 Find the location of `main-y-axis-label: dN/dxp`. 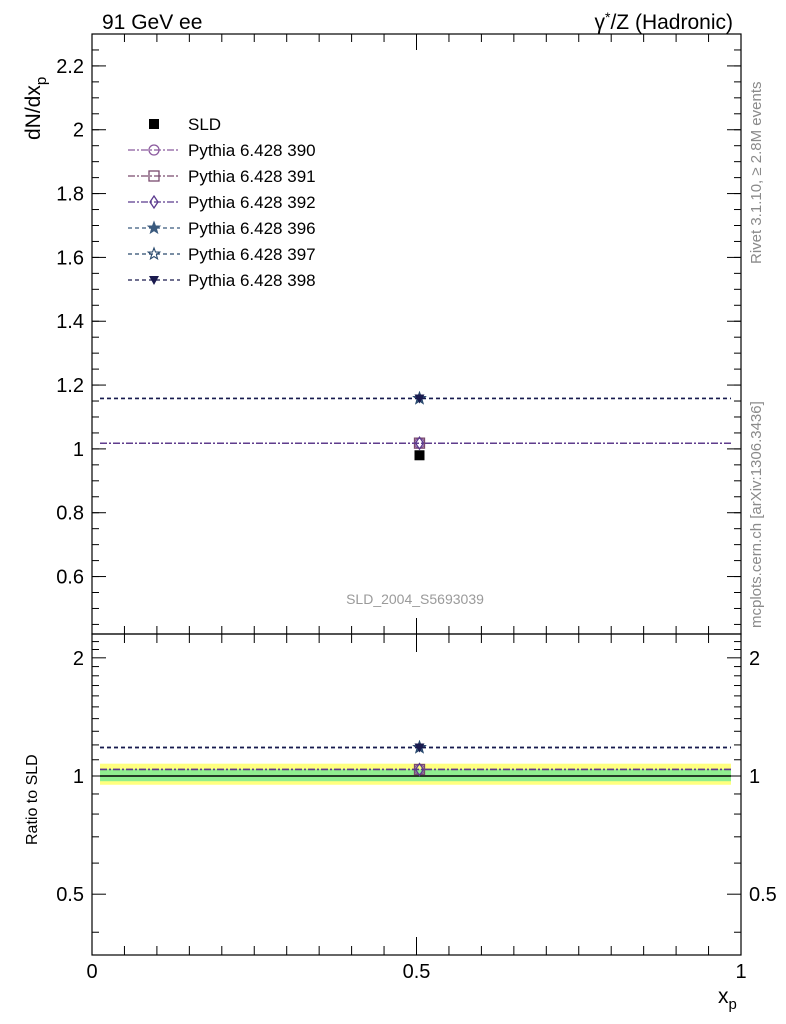

main-y-axis-label: dN/dxp is located at coordinates (36, 108).